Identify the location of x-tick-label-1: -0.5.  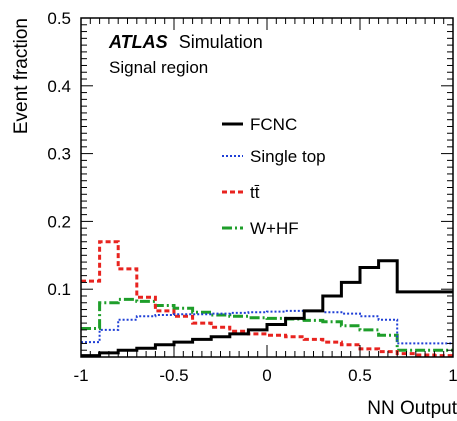
(173, 375).